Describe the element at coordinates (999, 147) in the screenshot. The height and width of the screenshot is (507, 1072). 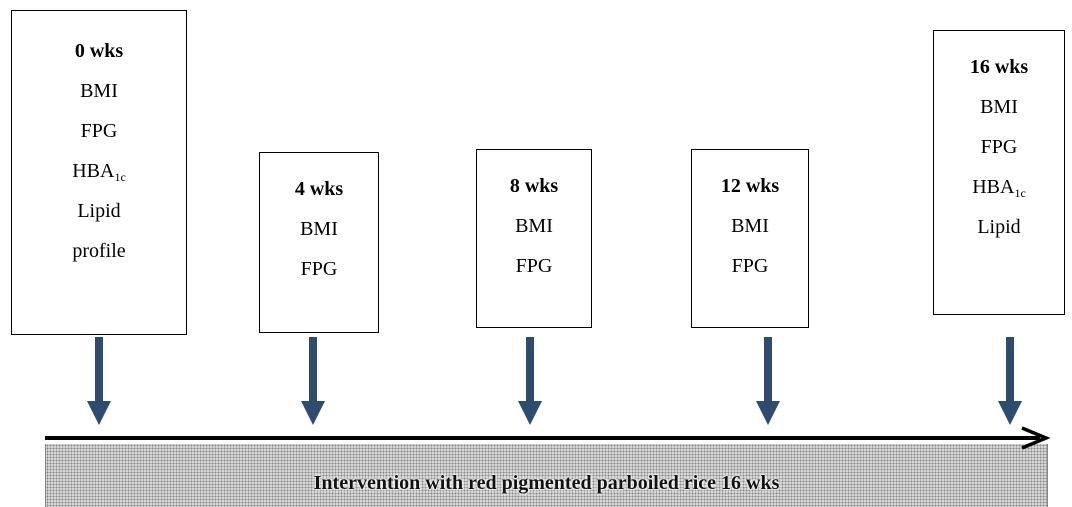
I see `week-16-fpg: FPG` at that location.